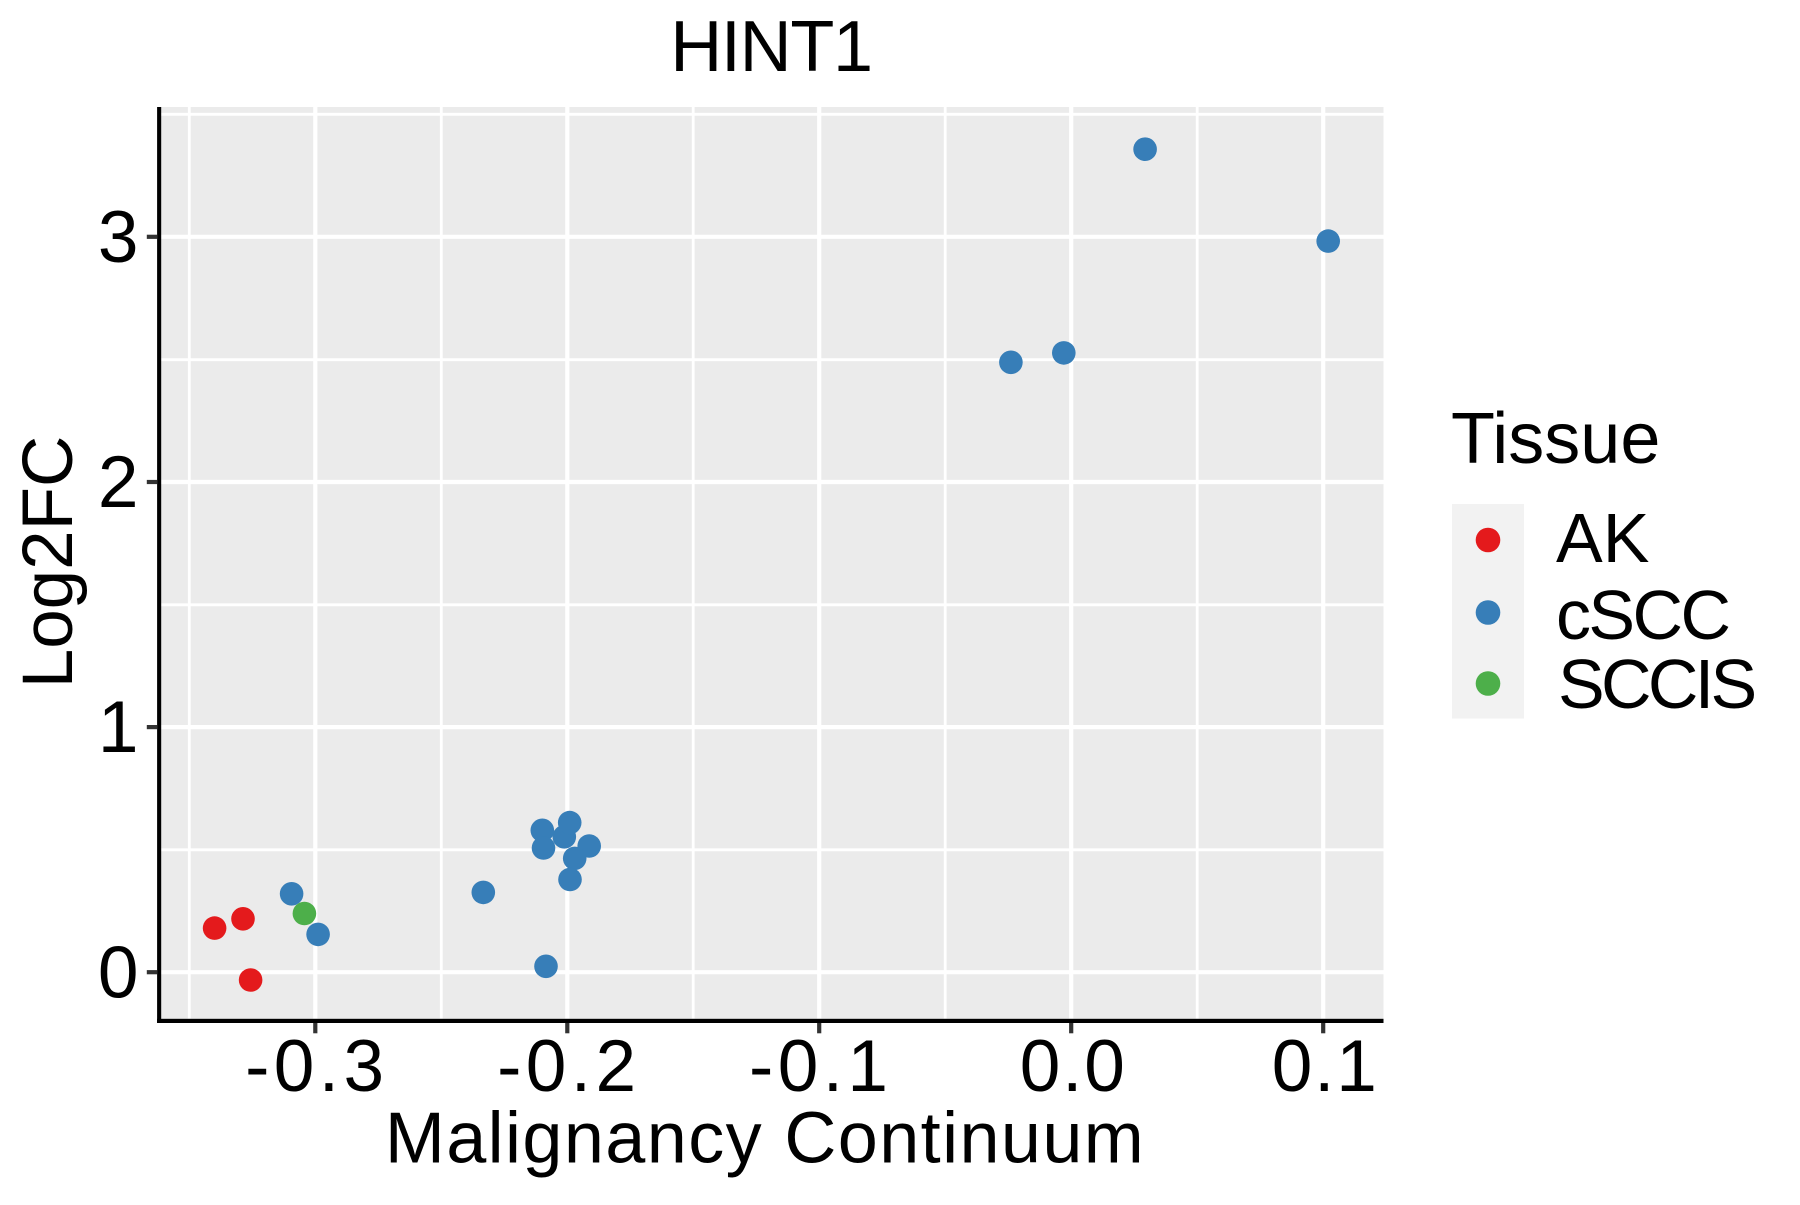  Describe the element at coordinates (118, 972) in the screenshot. I see `svg-text: 0` at that location.